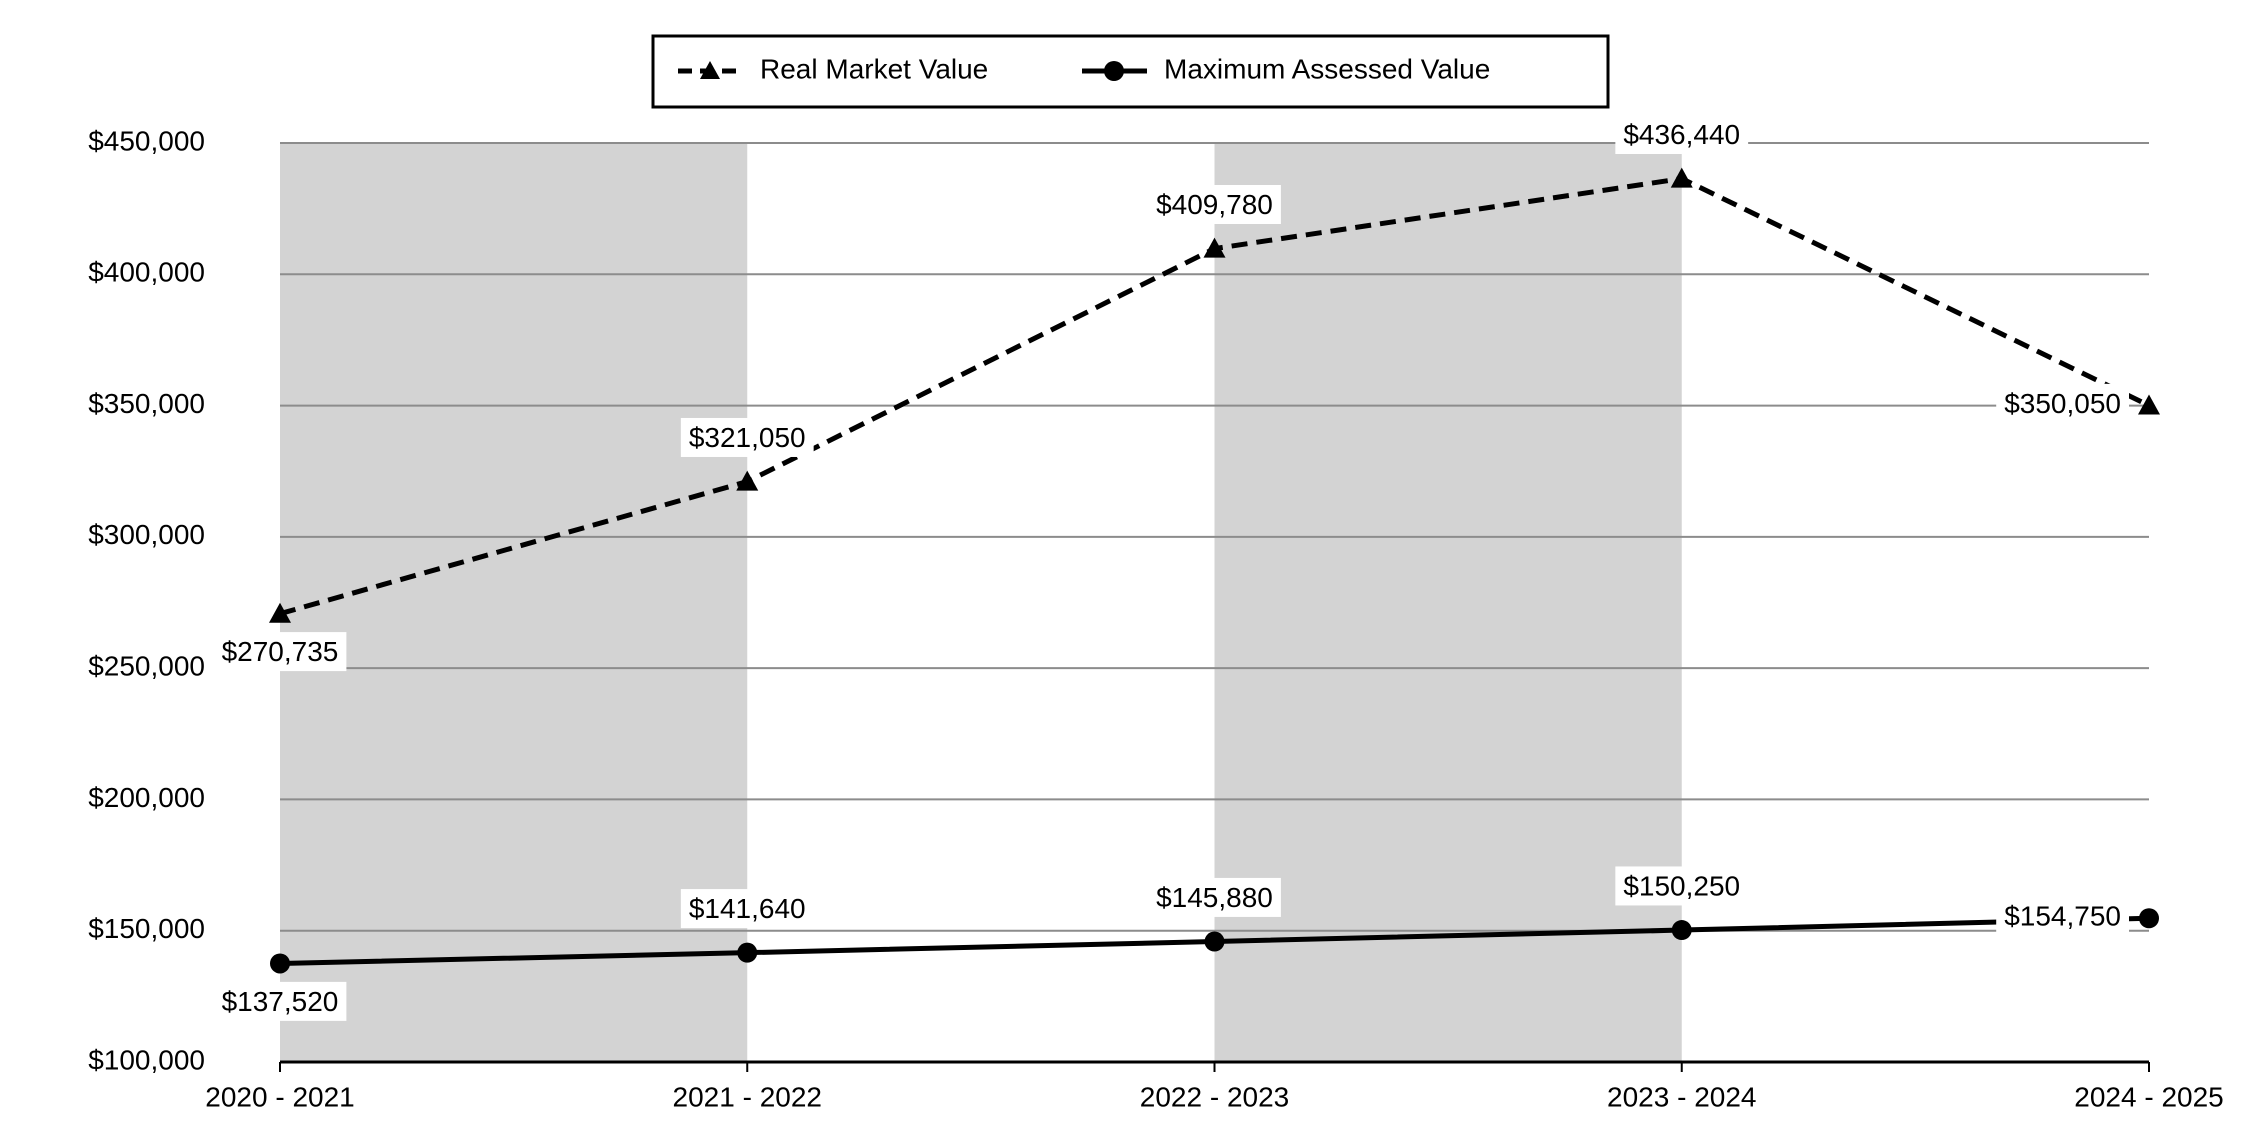  Describe the element at coordinates (146, 403) in the screenshot. I see `y-tick-label: $350,000` at that location.